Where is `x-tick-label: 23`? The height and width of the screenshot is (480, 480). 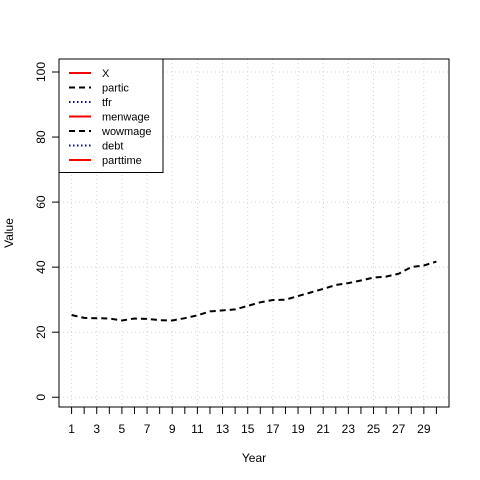 x-tick-label: 23 is located at coordinates (349, 429).